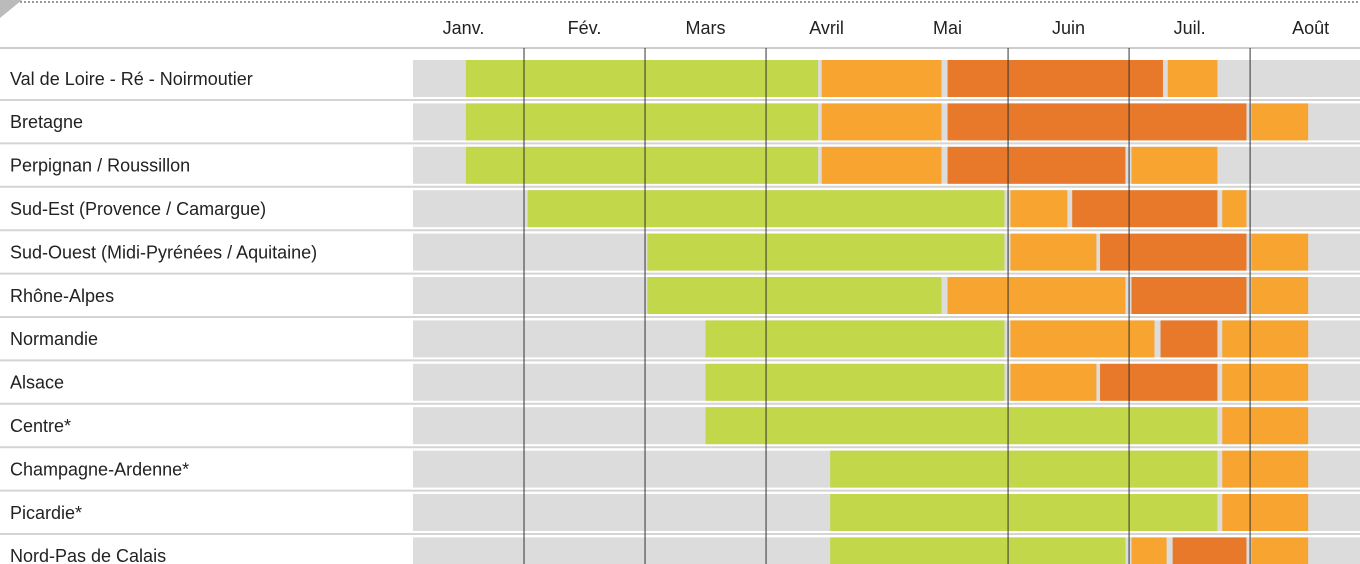  I want to click on row-label: Normandie, so click(54, 339).